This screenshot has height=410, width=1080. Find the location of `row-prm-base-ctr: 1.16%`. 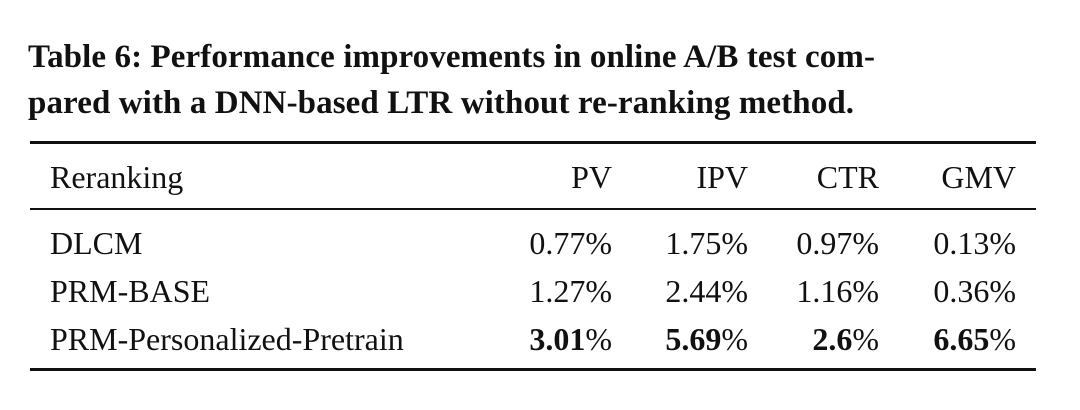

row-prm-base-ctr: 1.16% is located at coordinates (837, 291).